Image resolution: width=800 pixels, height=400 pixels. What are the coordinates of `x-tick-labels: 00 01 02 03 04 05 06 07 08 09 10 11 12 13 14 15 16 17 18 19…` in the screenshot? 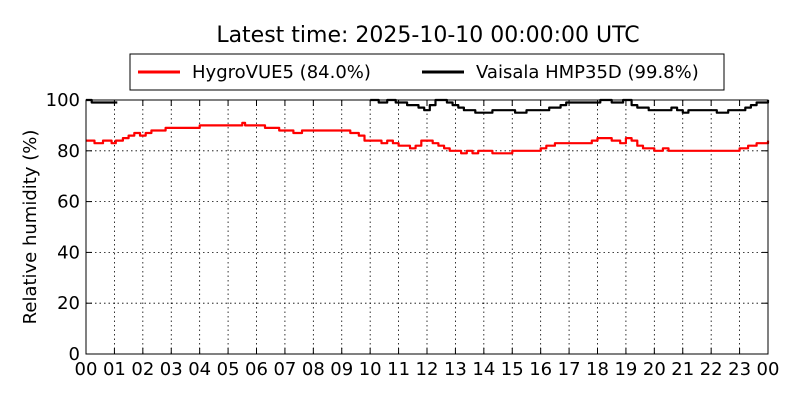 It's located at (427, 369).